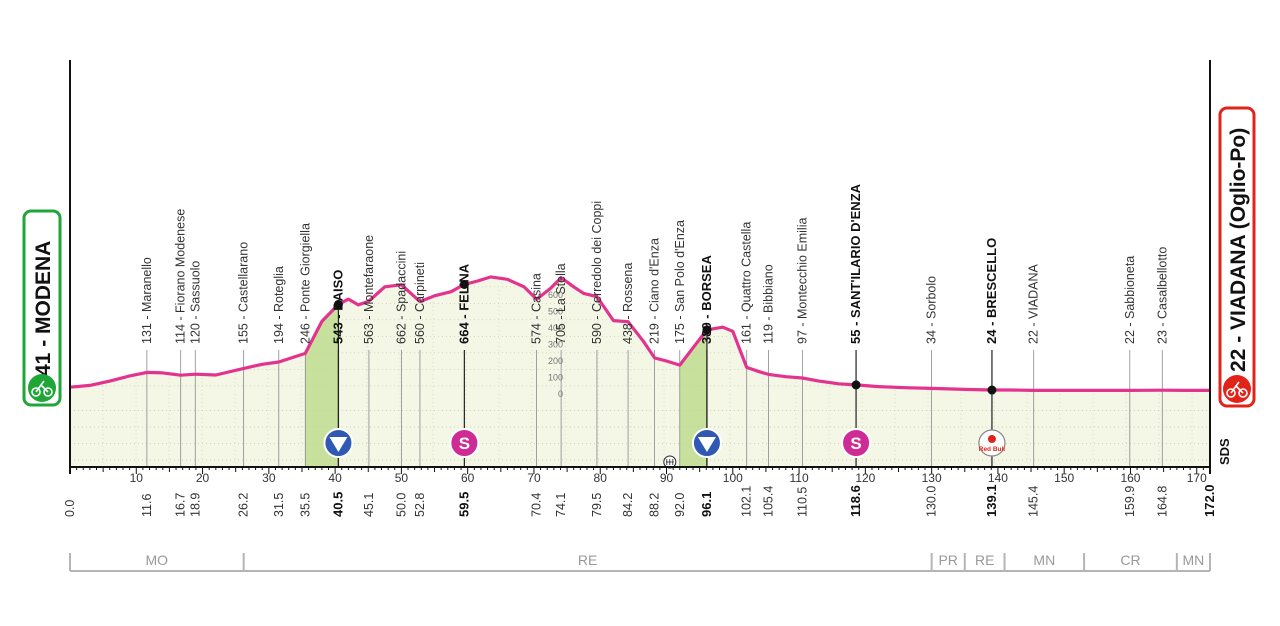 This screenshot has height=626, width=1280. I want to click on start-marker: 41 - MODENA, so click(42, 308).